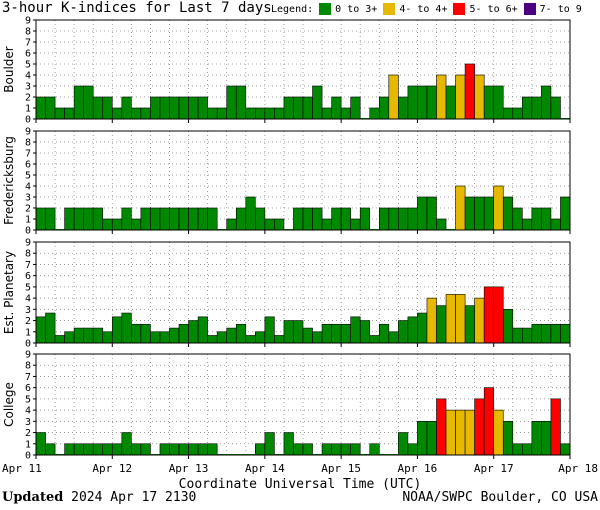 Image resolution: width=600 pixels, height=510 pixels. I want to click on legend-swatch-yellow, so click(389, 9).